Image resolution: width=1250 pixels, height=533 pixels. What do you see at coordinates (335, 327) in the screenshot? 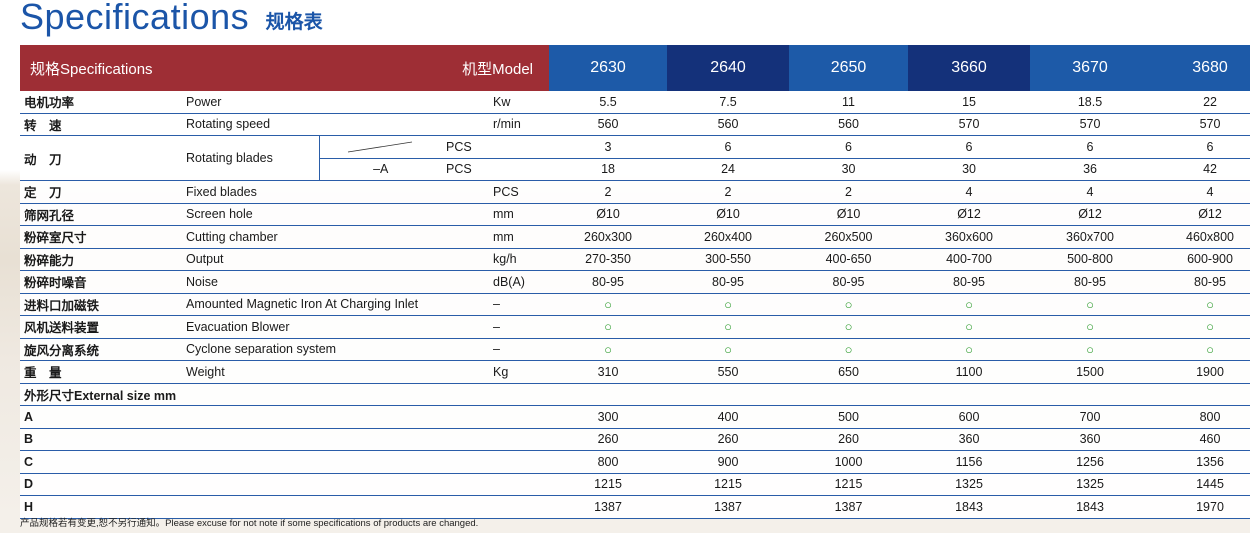
I see `spec-name-en: Evacuation Blower` at bounding box center [335, 327].